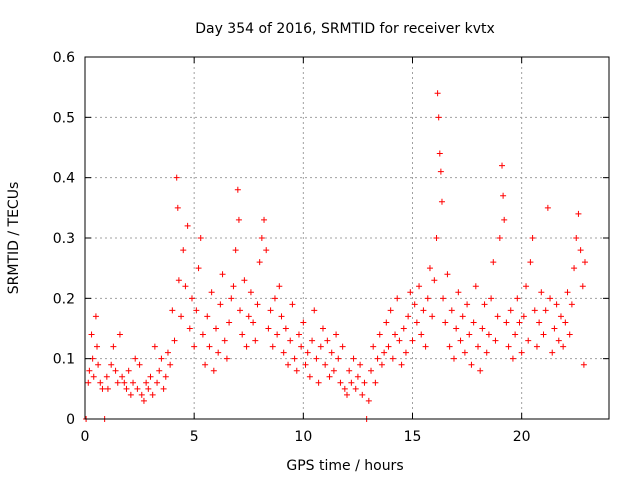  I want to click on x-tick-label: 15, so click(413, 437).